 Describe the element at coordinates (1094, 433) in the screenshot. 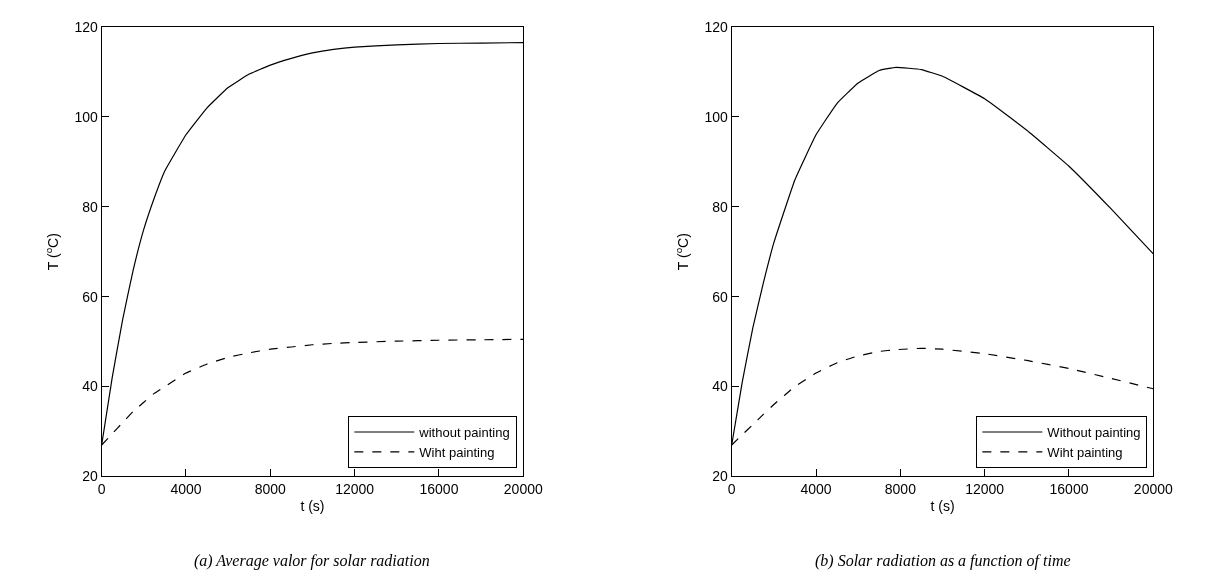

I see `legend-label: Without painting` at that location.